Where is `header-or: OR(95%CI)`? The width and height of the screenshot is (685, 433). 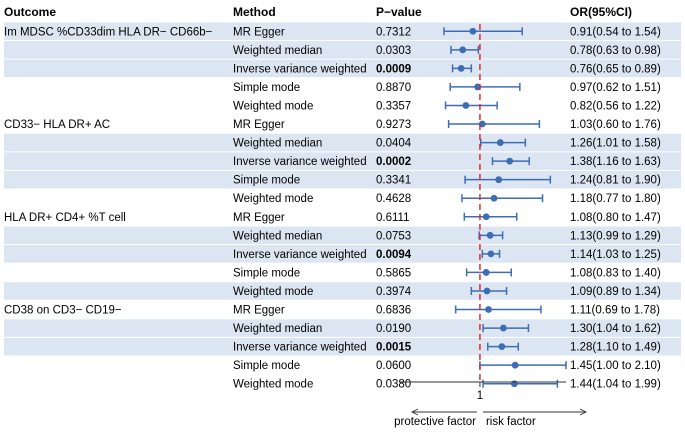 header-or: OR(95%CI) is located at coordinates (601, 12).